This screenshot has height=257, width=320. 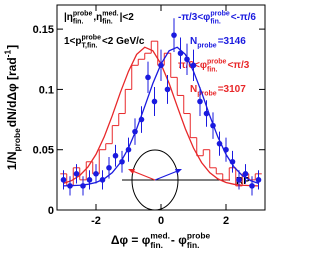 What do you see at coordinates (68, 17) in the screenshot?
I see `text-segment: |η` at bounding box center [68, 17].